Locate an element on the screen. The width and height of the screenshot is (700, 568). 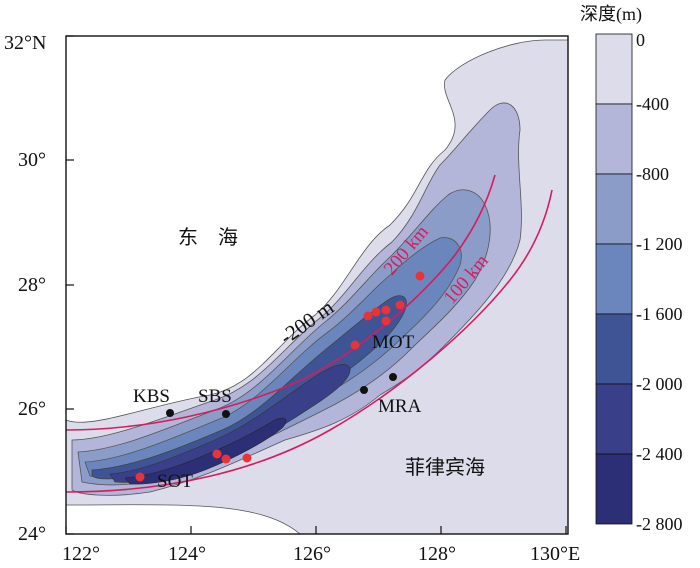
philippine-sea-label: 菲律宾海 is located at coordinates (445, 467).